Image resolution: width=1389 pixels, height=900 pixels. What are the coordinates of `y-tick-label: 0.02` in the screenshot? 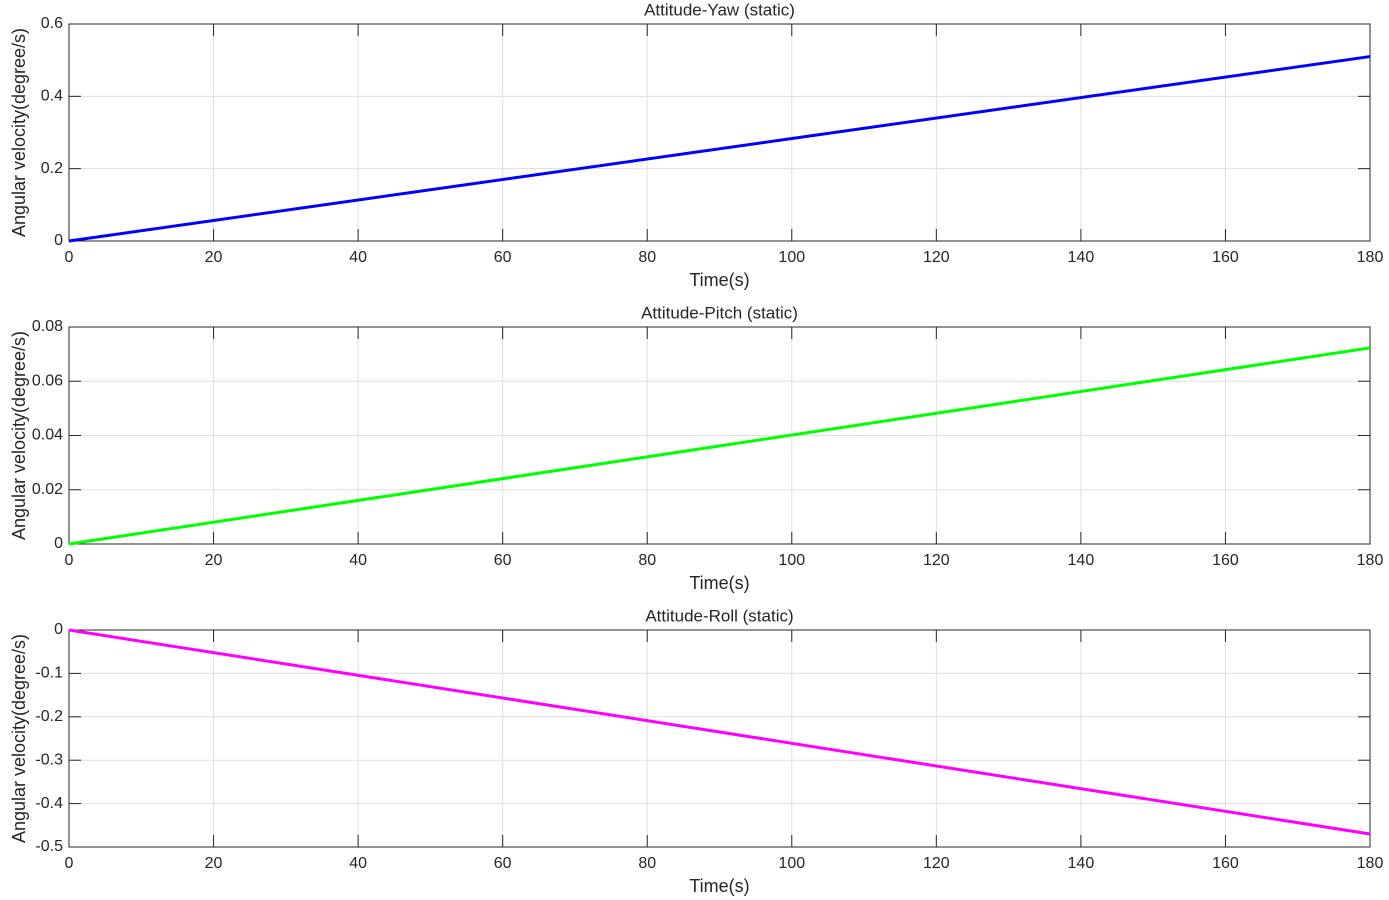 It's located at (47, 489).